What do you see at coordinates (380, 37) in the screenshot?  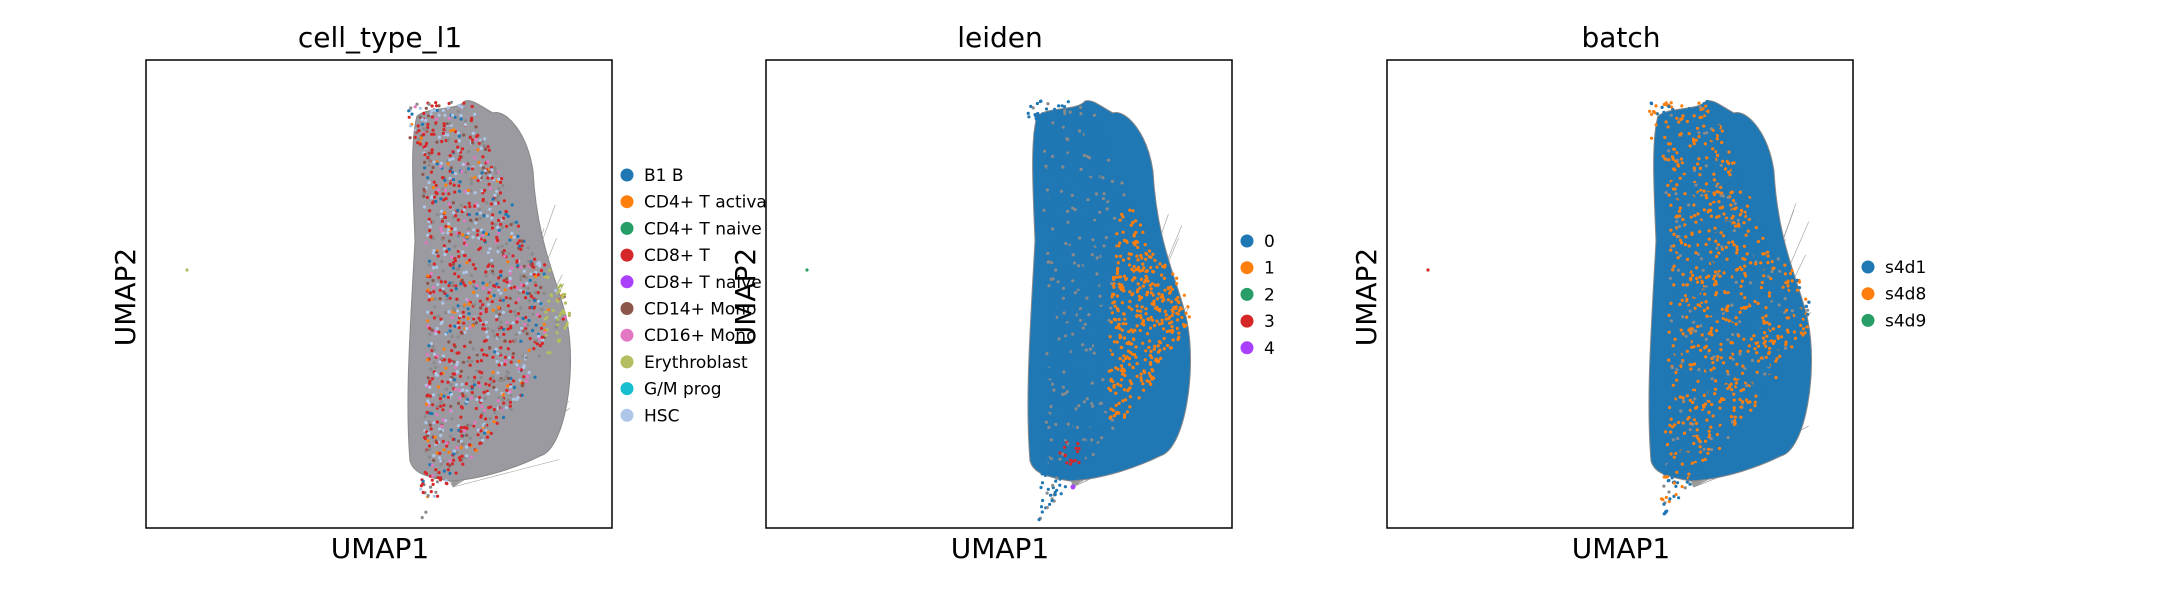 I see `panel-title: cell_type_l1` at bounding box center [380, 37].